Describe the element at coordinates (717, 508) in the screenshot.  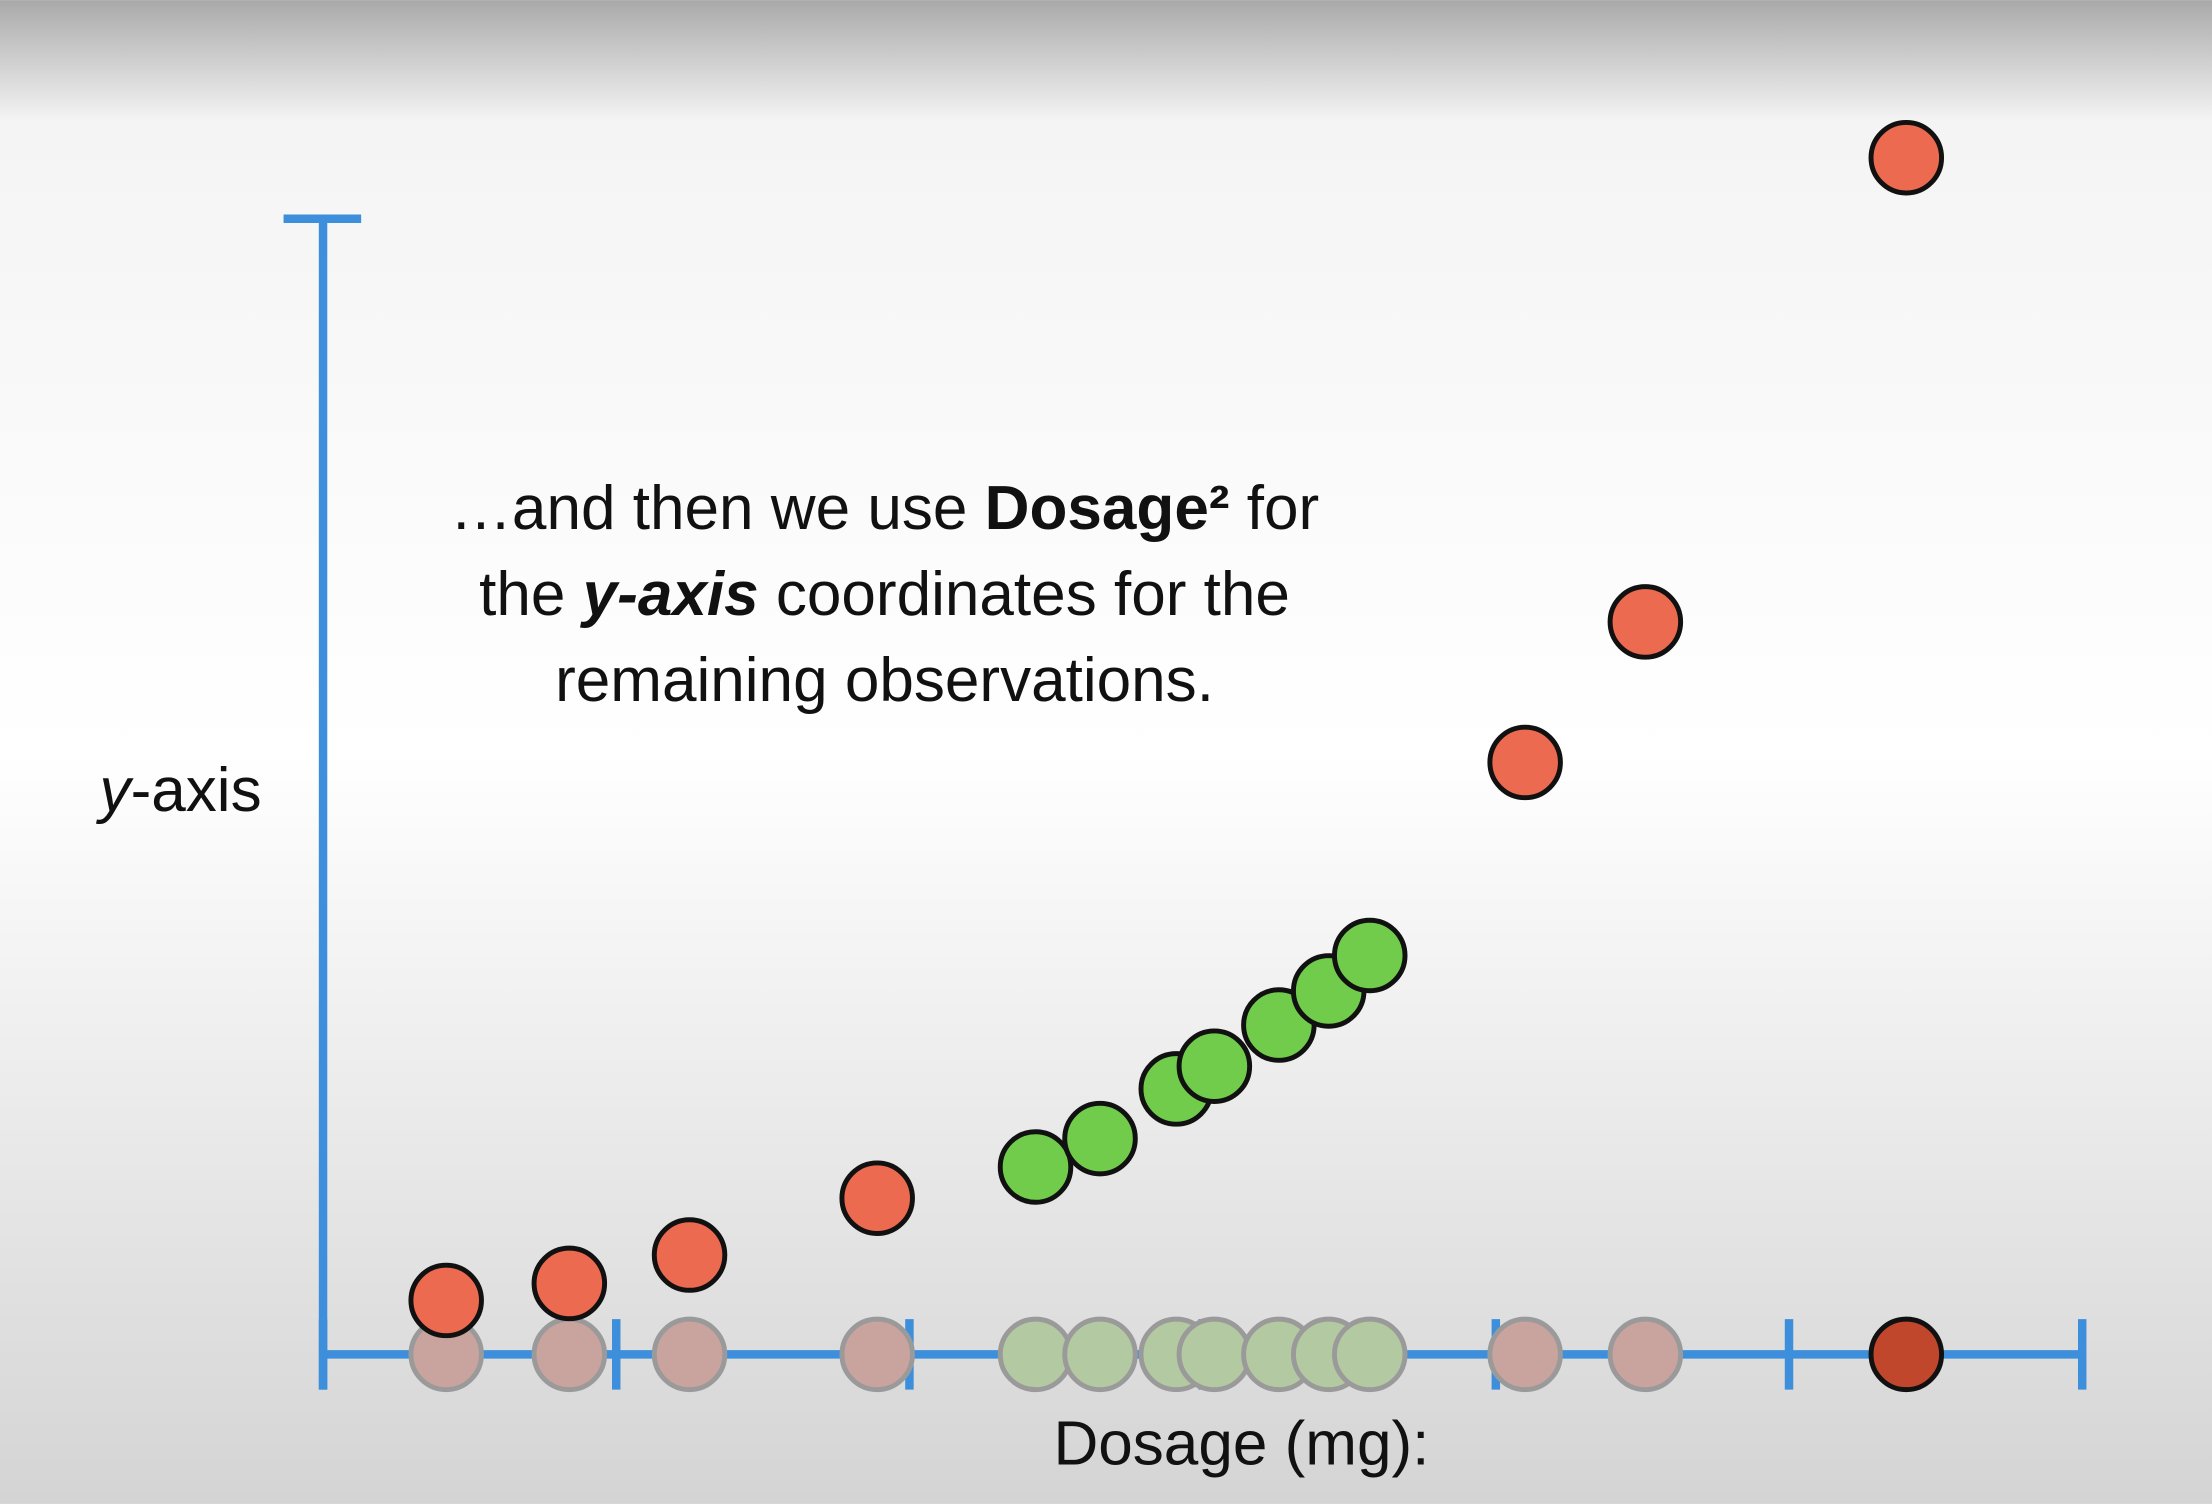
I see `text-segment: …and then we use` at that location.